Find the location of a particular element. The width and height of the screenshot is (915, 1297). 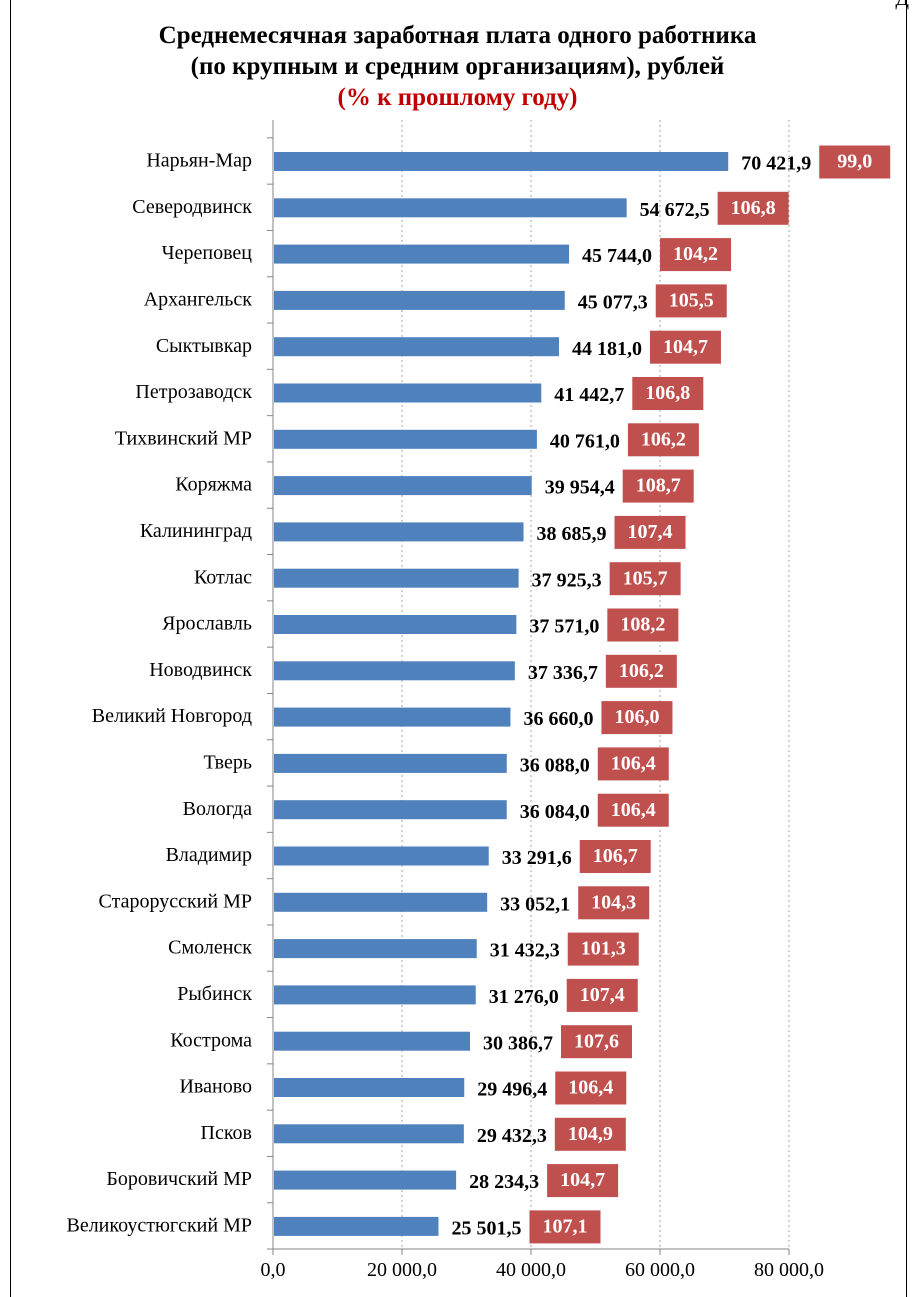

percent-label: 104,2 is located at coordinates (695, 254).